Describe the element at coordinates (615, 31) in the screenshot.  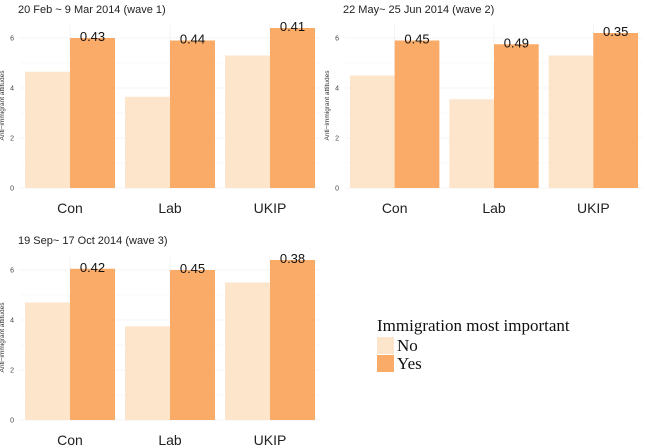
I see `data-label: 0.35` at that location.